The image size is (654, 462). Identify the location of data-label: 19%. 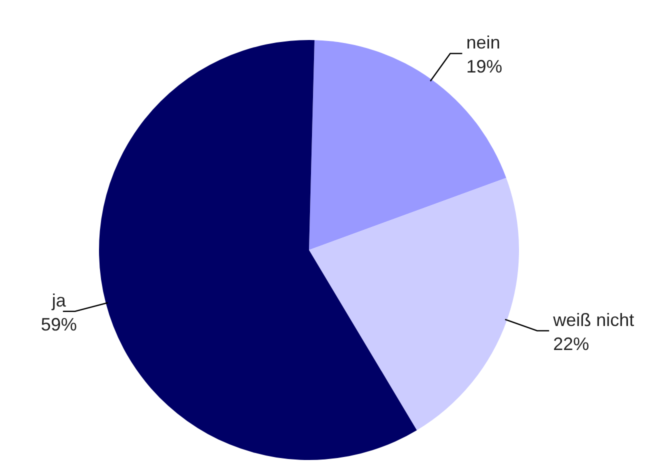
(484, 66).